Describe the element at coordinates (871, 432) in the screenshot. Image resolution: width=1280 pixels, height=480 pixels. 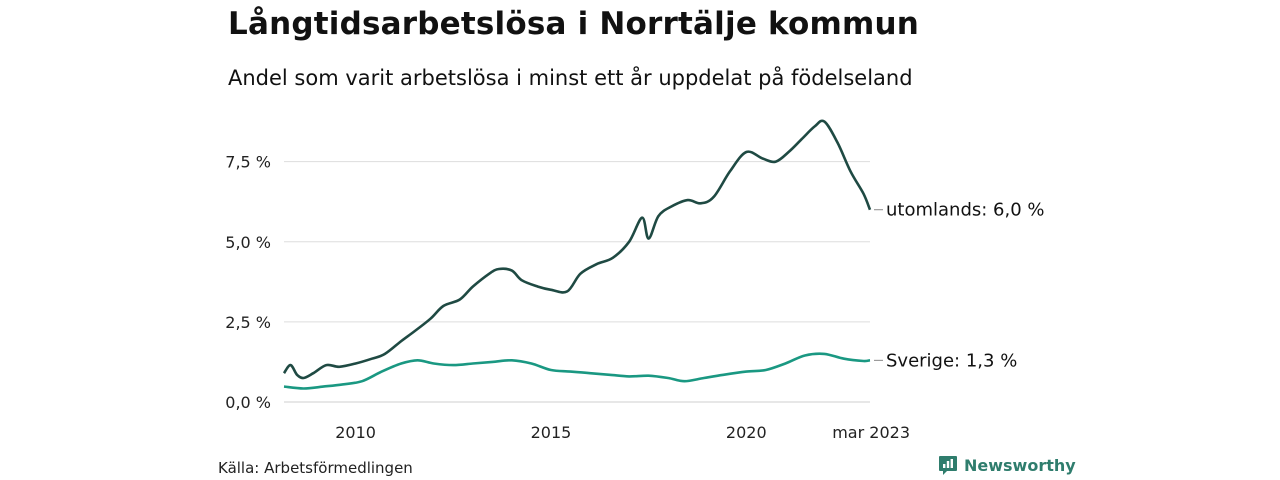
I see `x-tick-label: mar 2023` at that location.